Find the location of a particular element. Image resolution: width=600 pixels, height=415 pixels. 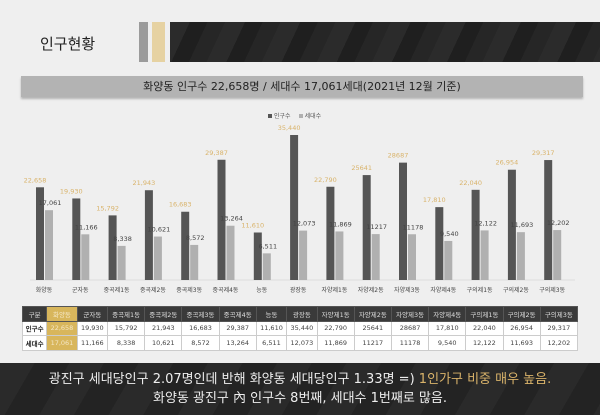

label-households: 10,621 is located at coordinates (159, 230).